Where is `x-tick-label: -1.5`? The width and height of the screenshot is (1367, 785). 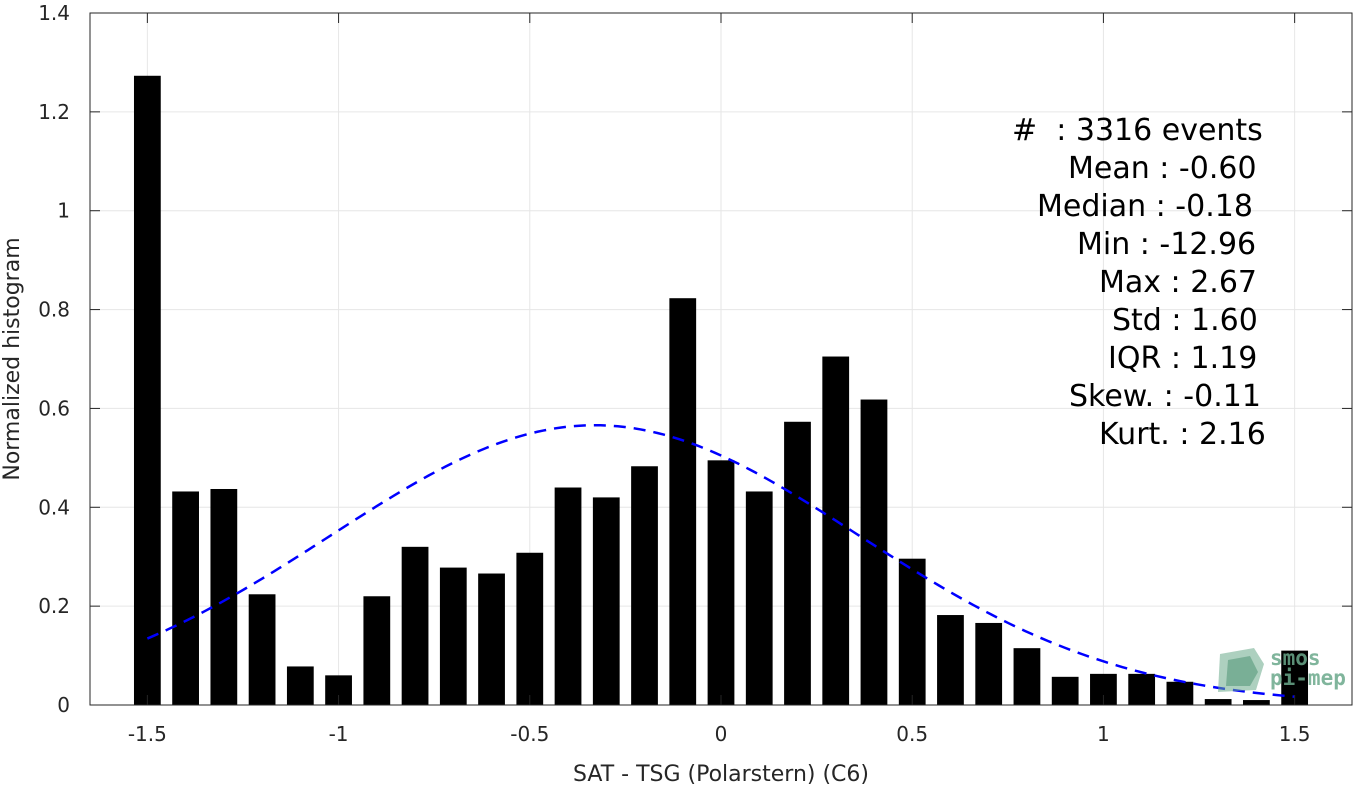 x-tick-label: -1.5 is located at coordinates (147, 734).